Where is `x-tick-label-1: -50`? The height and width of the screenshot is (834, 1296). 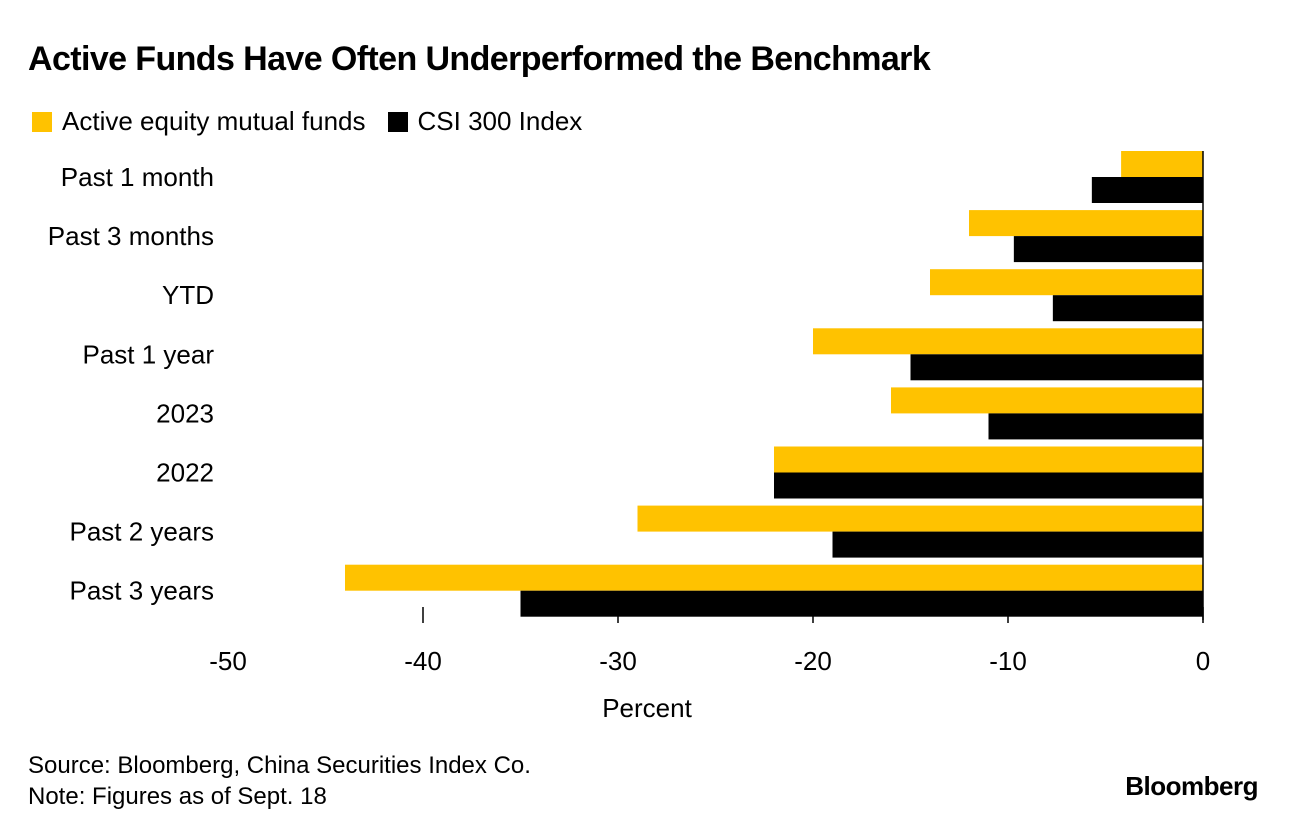 x-tick-label-1: -50 is located at coordinates (228, 661).